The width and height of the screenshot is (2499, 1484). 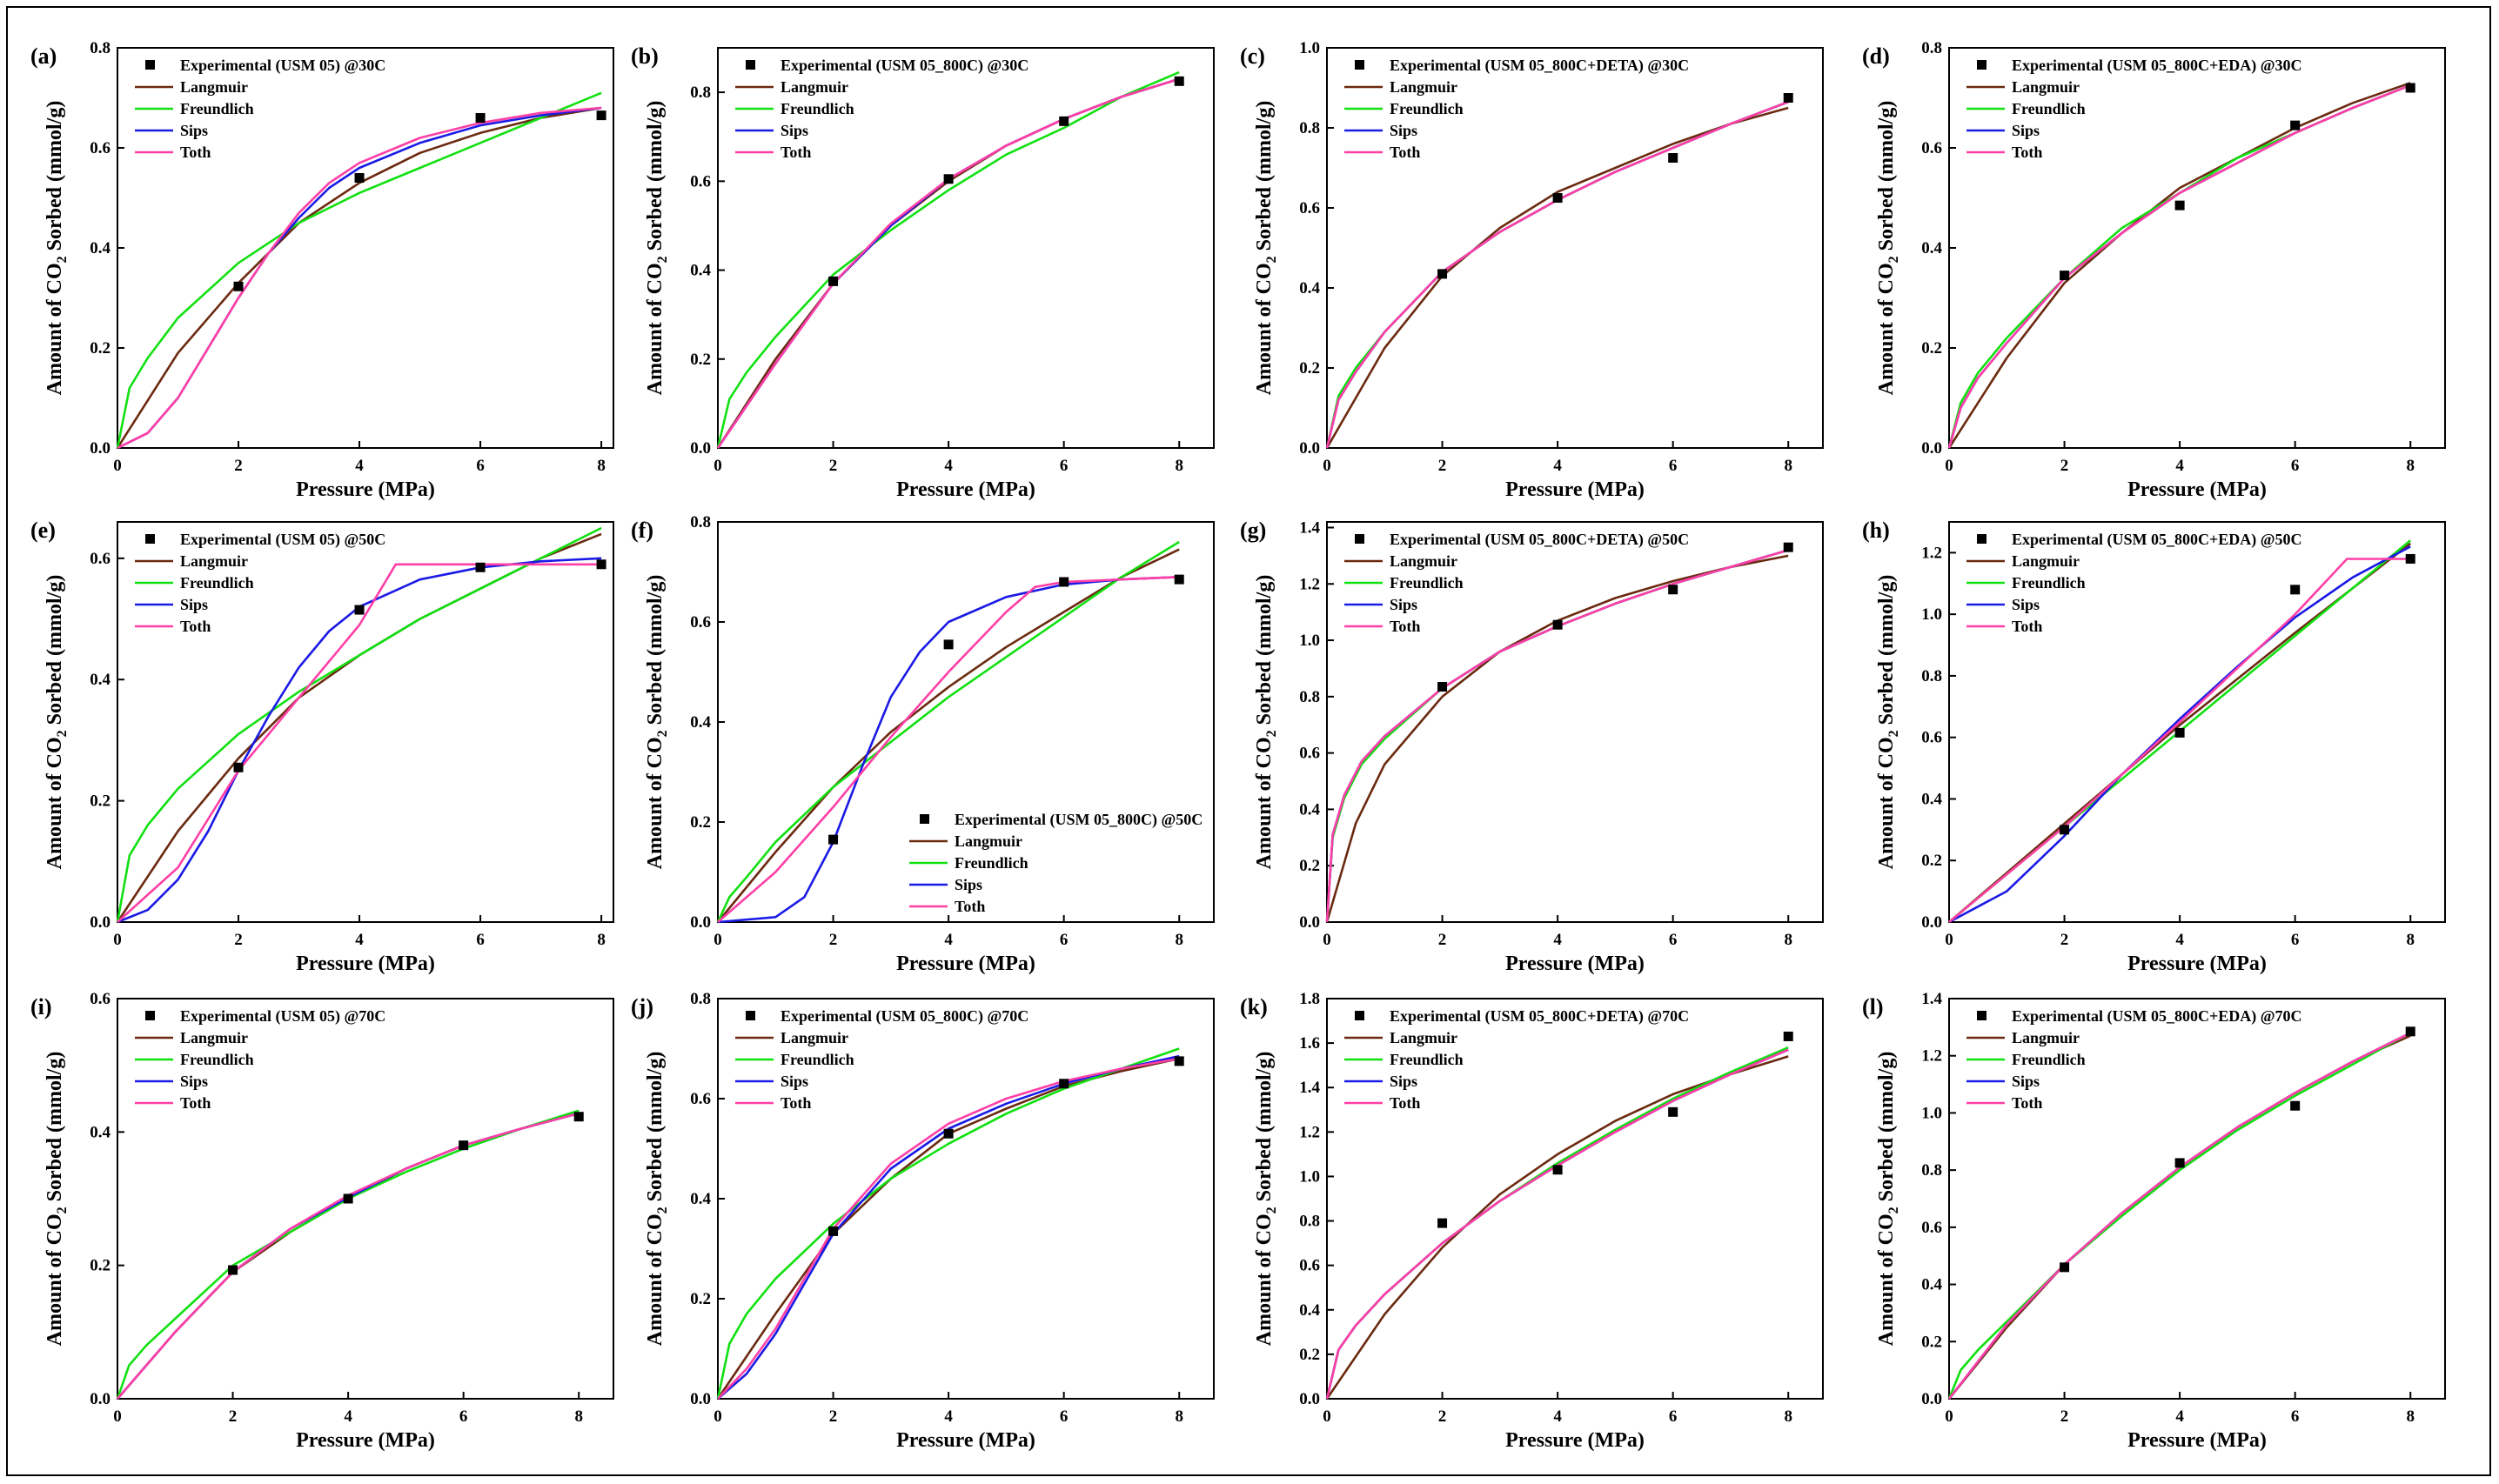 What do you see at coordinates (1252, 56) in the screenshot?
I see `panel-label: (c)` at bounding box center [1252, 56].